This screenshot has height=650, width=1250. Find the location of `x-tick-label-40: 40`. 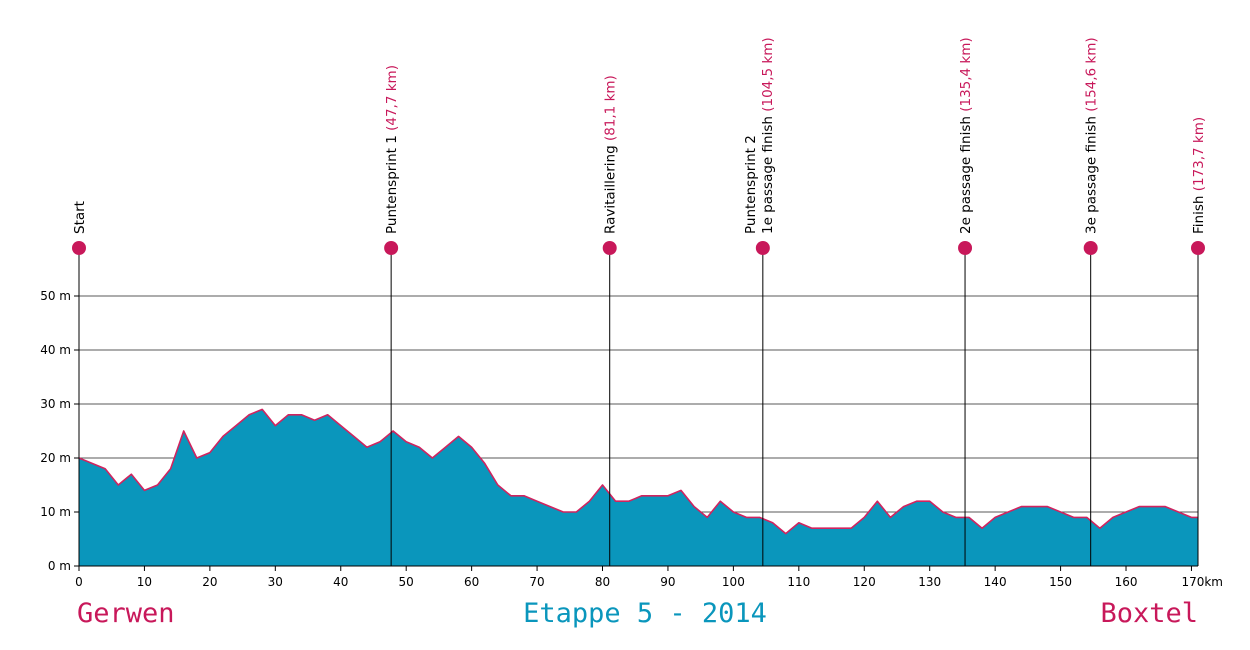

x-tick-label-40: 40 is located at coordinates (340, 582).